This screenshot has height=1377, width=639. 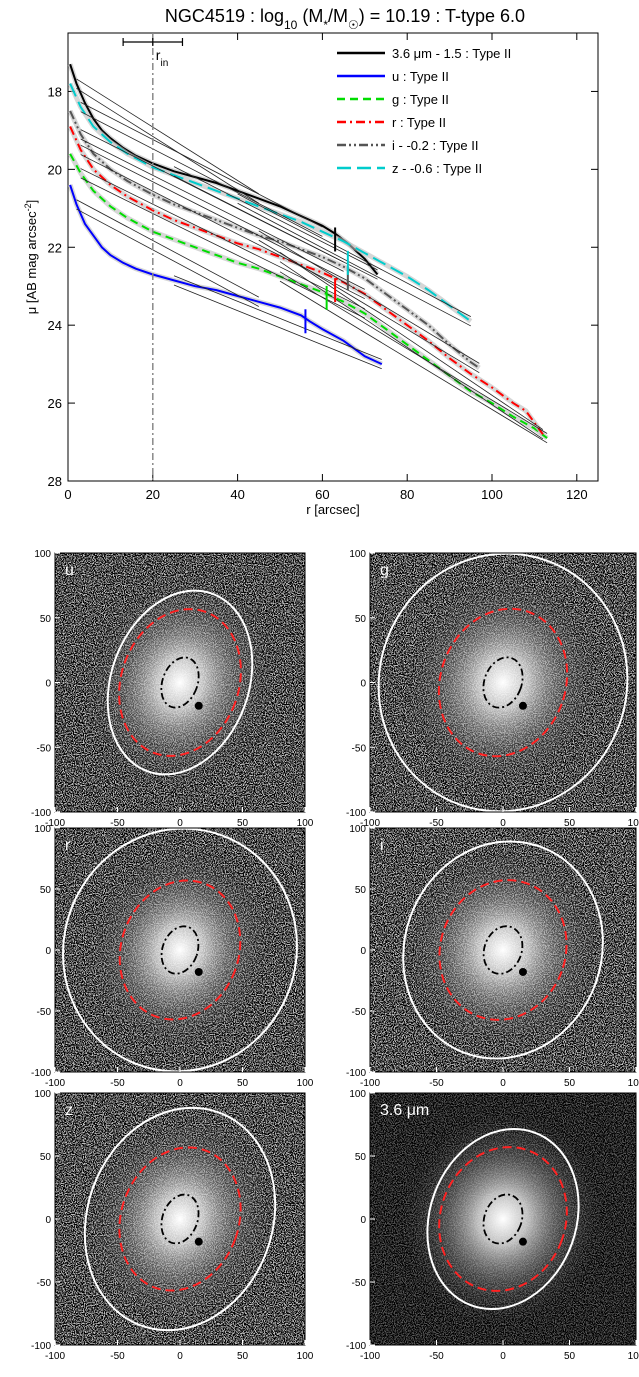 I want to click on legend-label: g : Type II, so click(x=420, y=99).